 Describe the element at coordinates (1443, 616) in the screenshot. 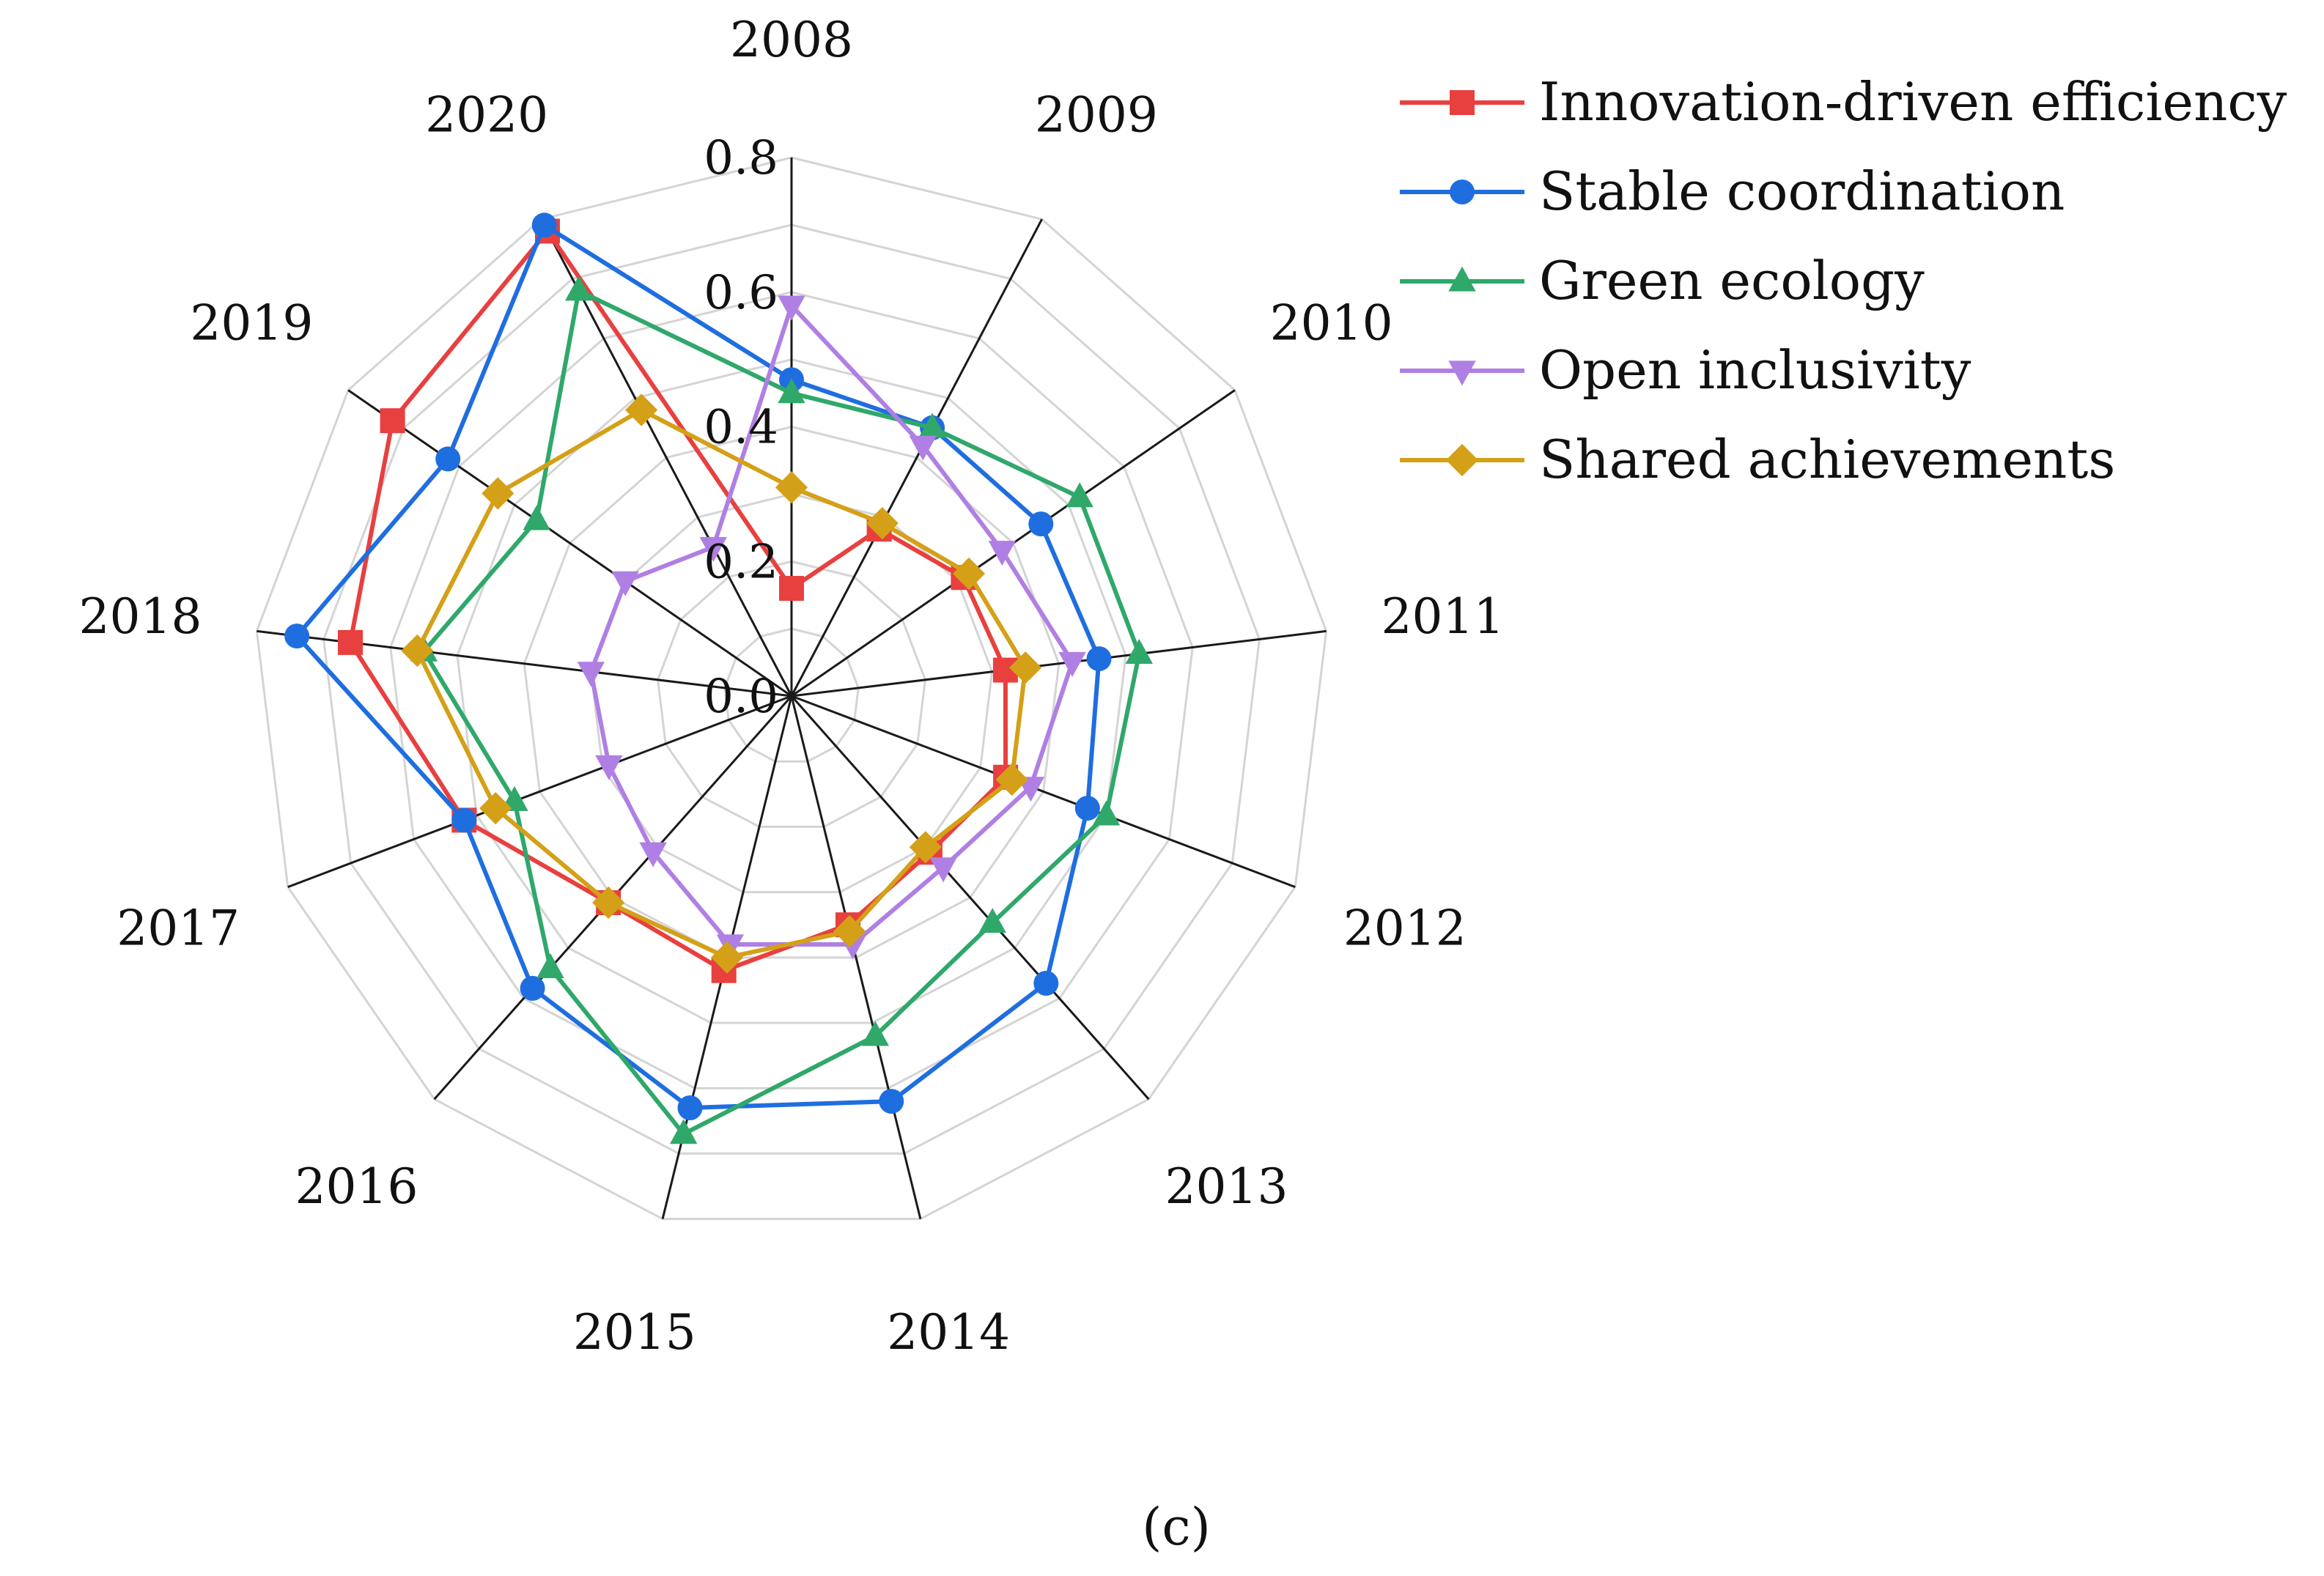

I see `year-label: 2011` at that location.